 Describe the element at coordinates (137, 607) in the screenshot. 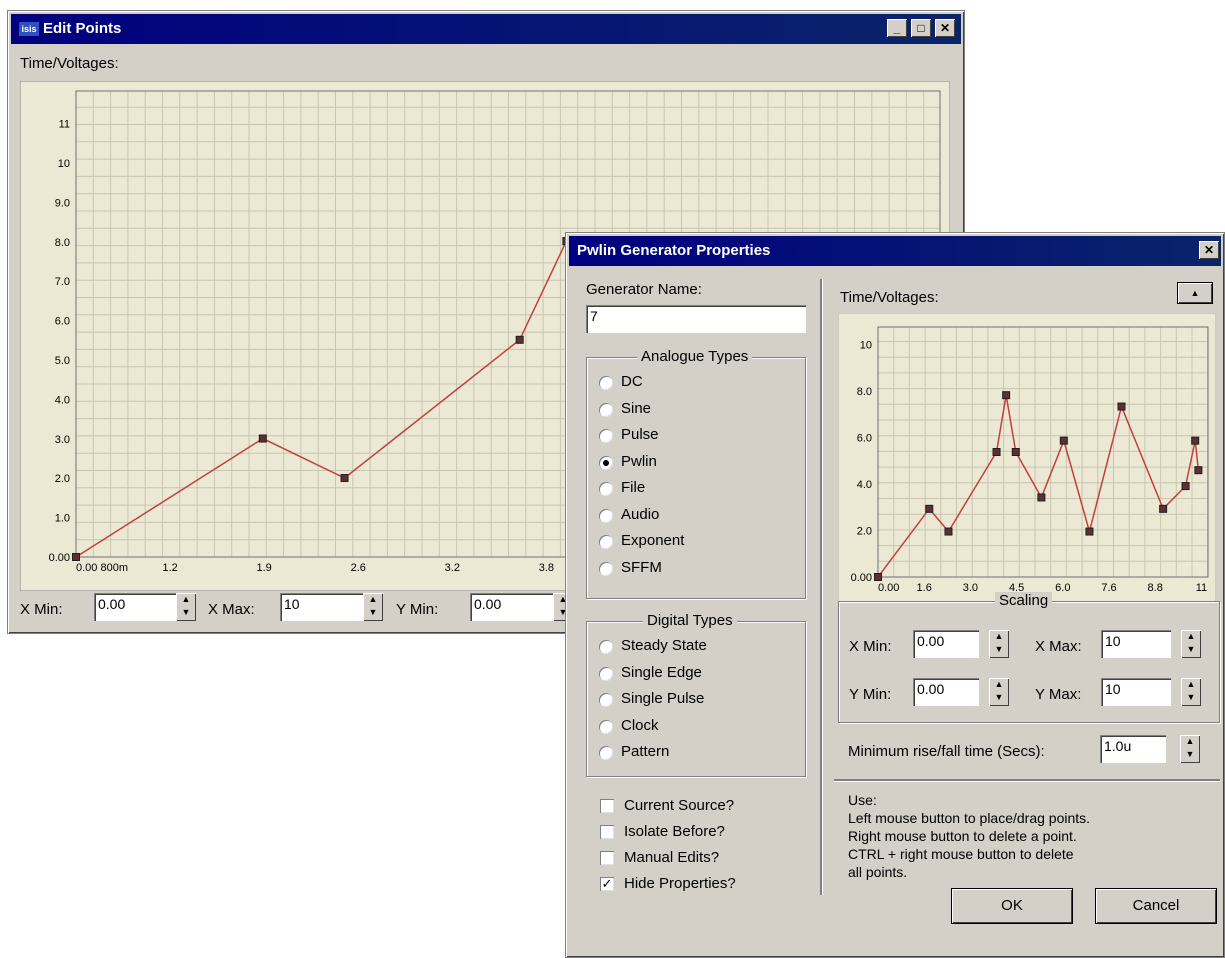

I see `xmin-input: 0.00` at that location.